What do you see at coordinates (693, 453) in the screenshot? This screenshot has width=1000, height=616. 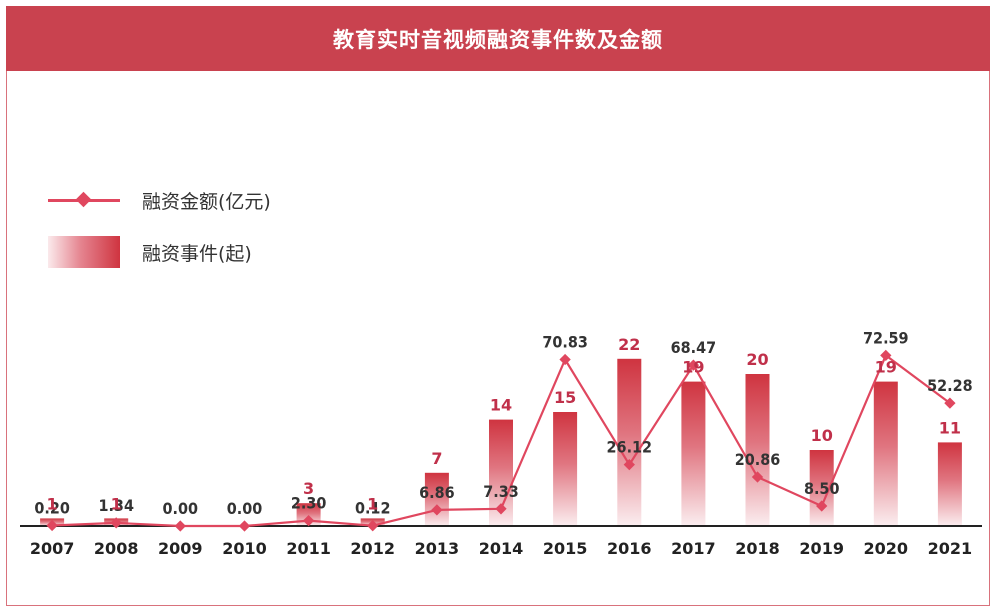 I see `bar-2017` at bounding box center [693, 453].